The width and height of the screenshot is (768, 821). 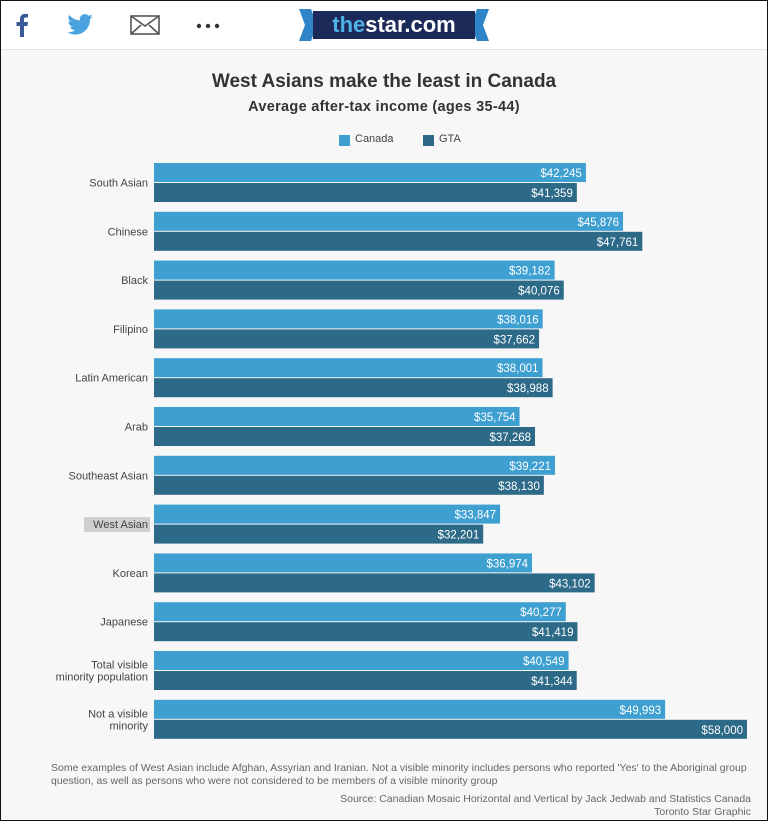 I want to click on category-label: Total visible, so click(x=119, y=666).